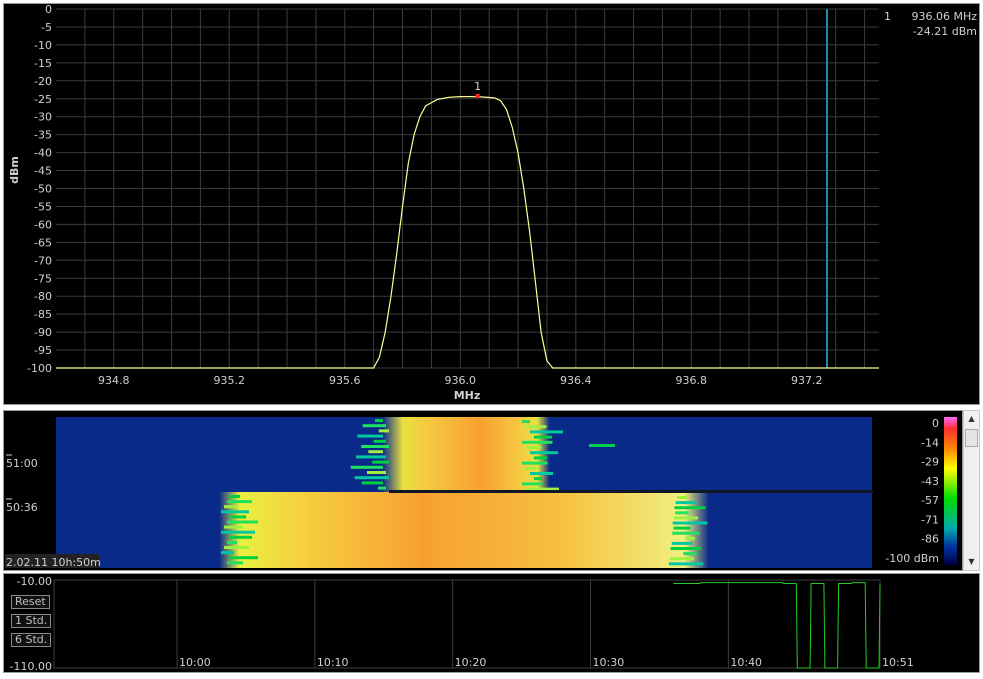 The image size is (983, 679). I want to click on x-axis-label: MHz, so click(467, 395).